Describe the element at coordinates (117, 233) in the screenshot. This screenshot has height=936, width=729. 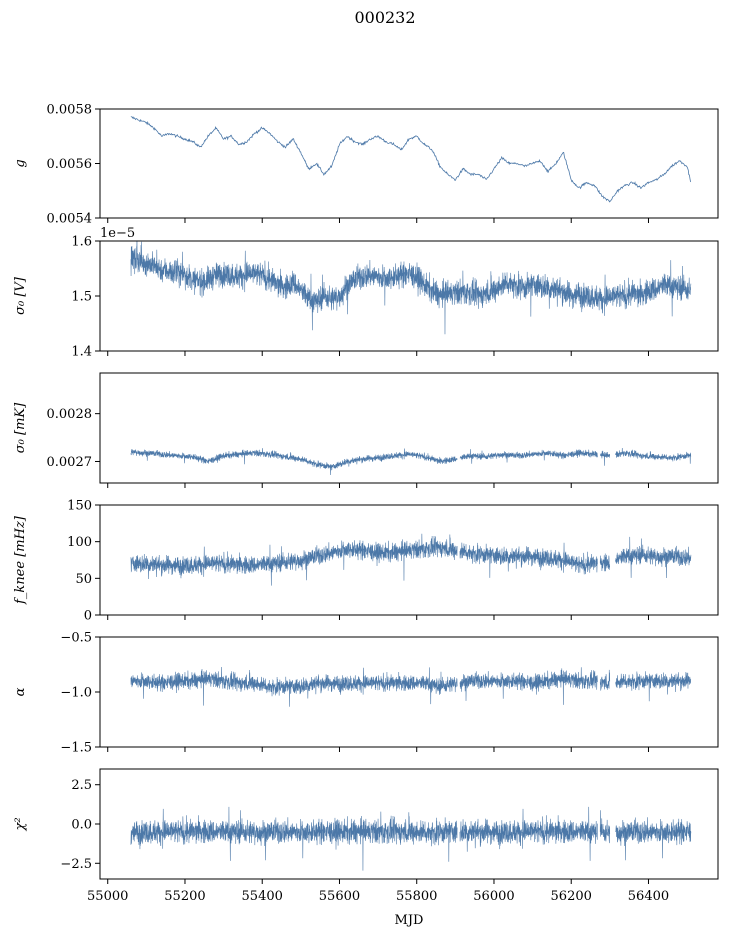
I see `y-offset-text: 1e−5` at that location.